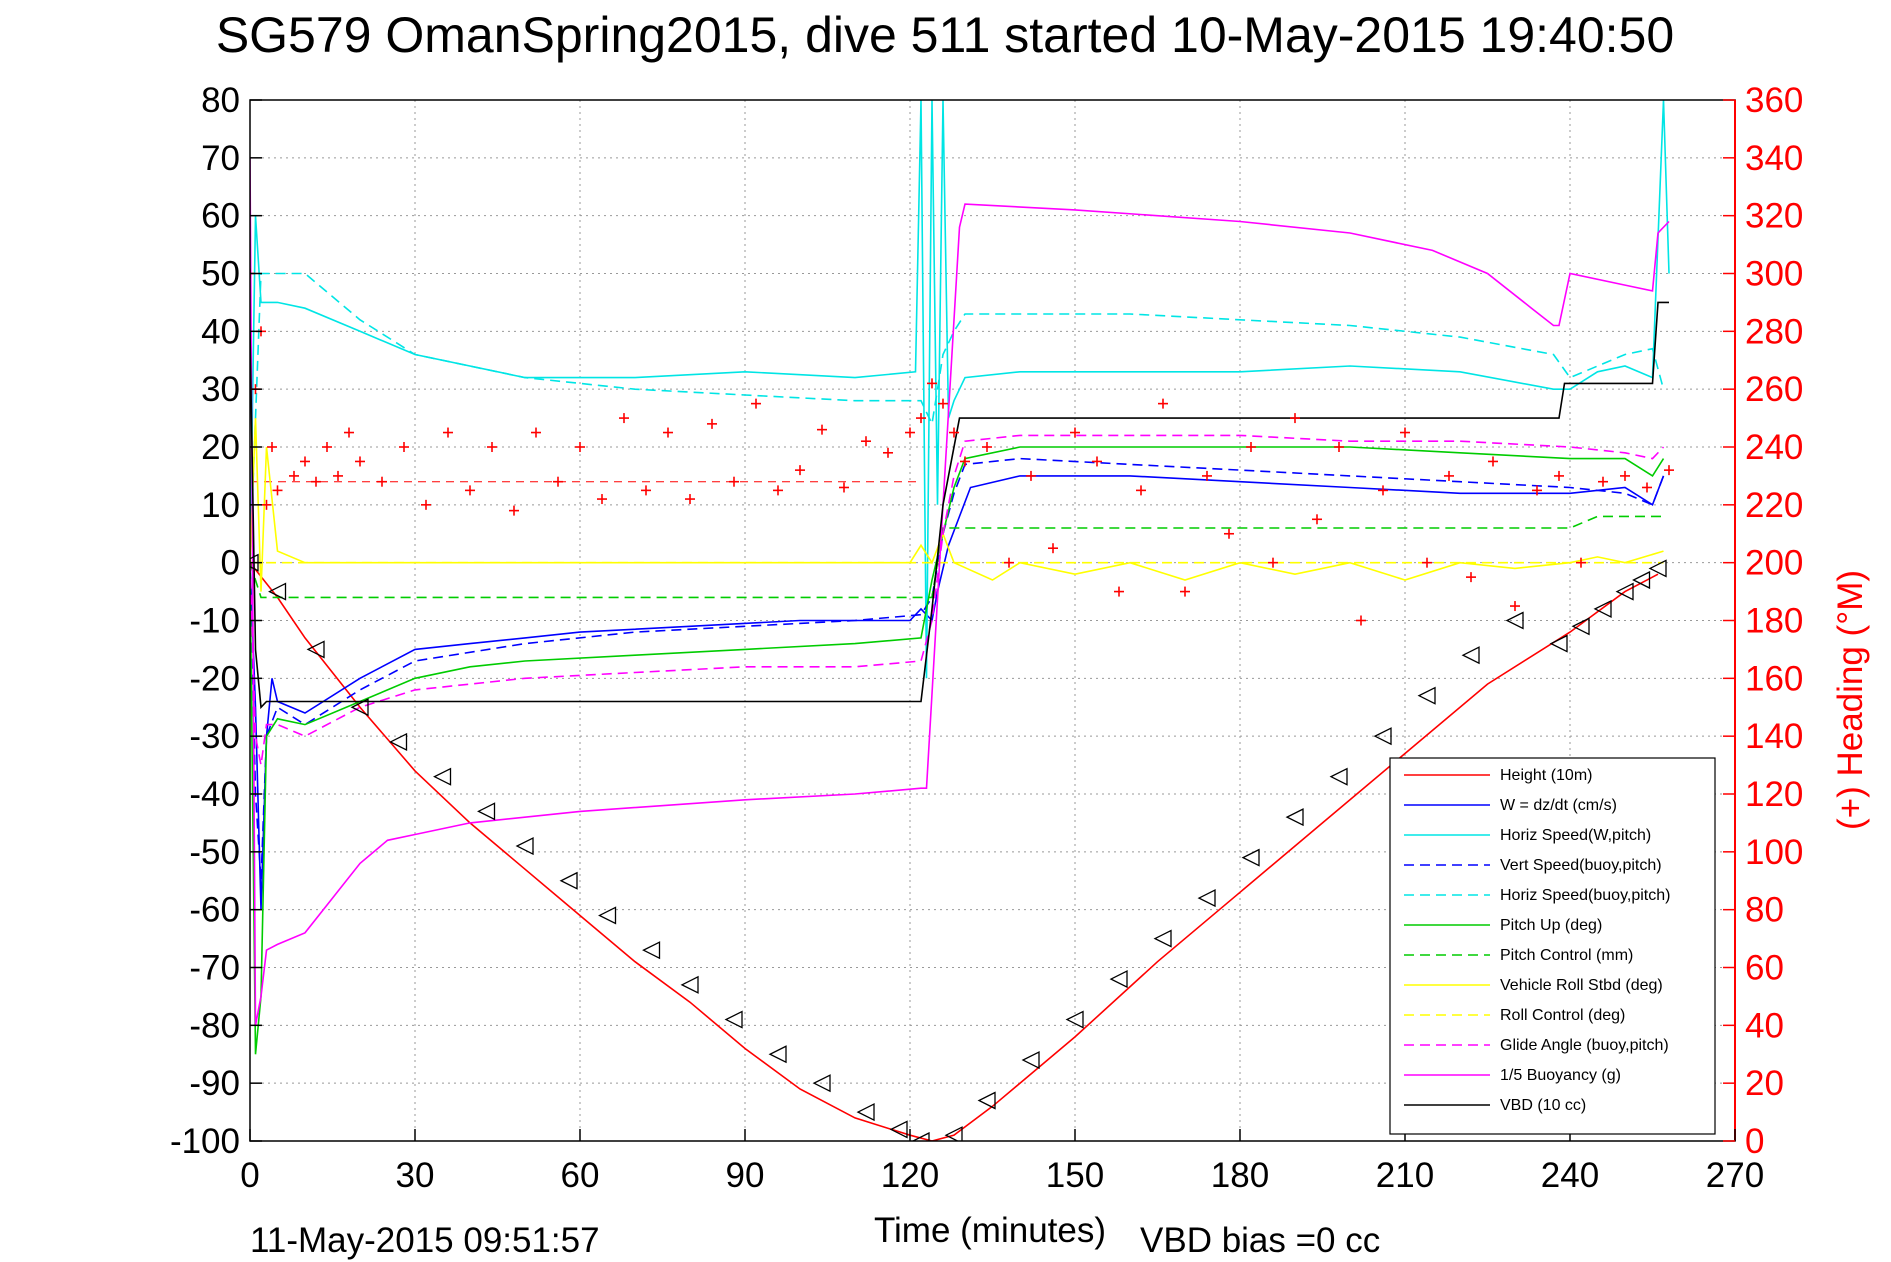  I want to click on x-tick-labels: 0 30 60 90 120 150 180 210 240 270, so click(1002, 1175).